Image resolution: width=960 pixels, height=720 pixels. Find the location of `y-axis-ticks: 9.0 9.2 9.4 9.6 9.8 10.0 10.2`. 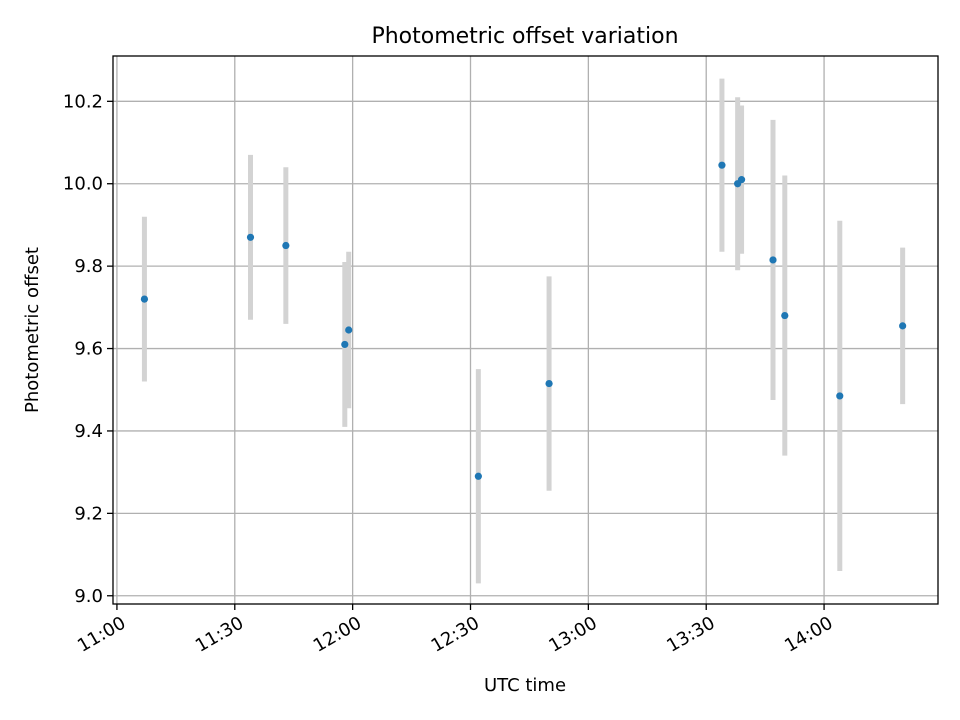

y-axis-ticks: 9.0 9.2 9.4 9.6 9.8 10.0 10.2 is located at coordinates (88, 349).